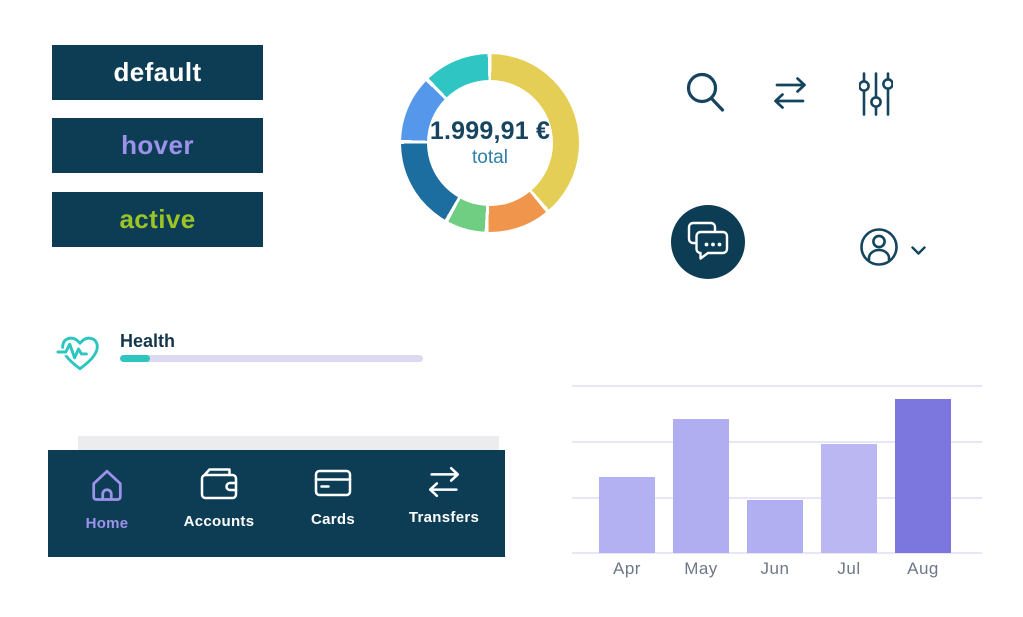  Describe the element at coordinates (333, 519) in the screenshot. I see `nav-label-cards: Cards` at that location.